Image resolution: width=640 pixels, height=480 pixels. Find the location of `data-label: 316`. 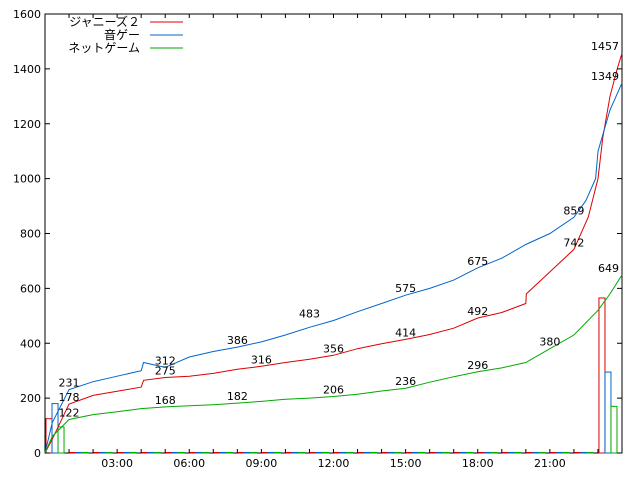

data-label: 316 is located at coordinates (261, 359).